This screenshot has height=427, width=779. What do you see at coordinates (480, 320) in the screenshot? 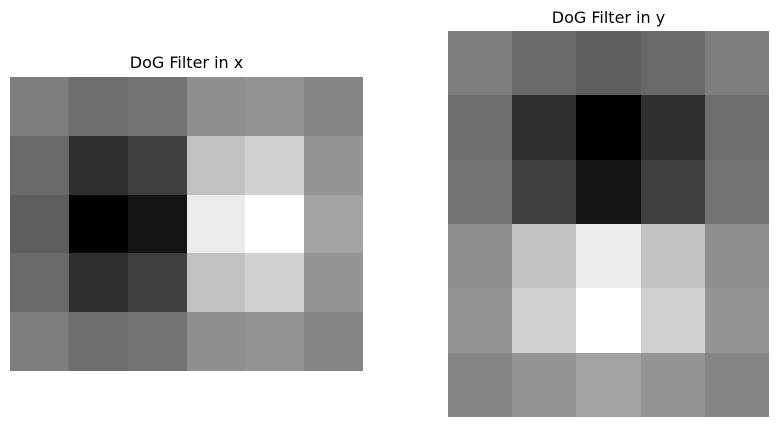
I see `dog-y-cell-r4-c0` at bounding box center [480, 320].